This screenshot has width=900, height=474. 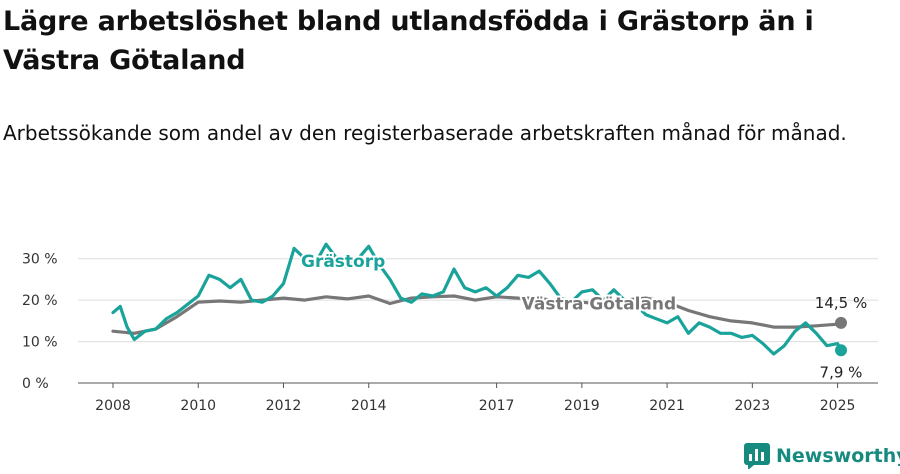 What do you see at coordinates (477, 314) in the screenshot?
I see `series-line` at bounding box center [477, 314].